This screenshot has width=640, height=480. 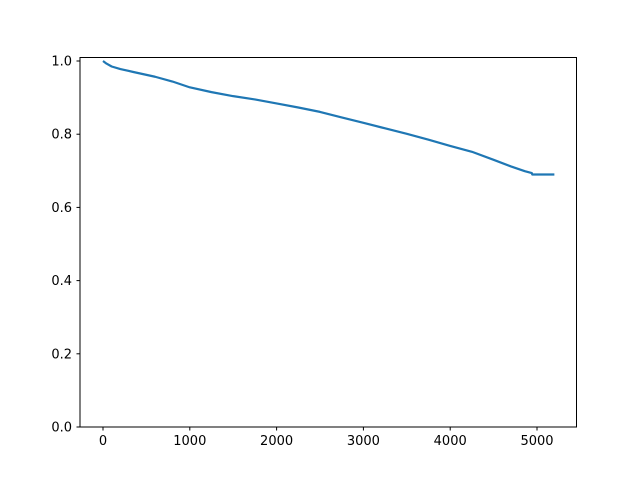 What do you see at coordinates (363, 441) in the screenshot?
I see `x-tick-label: 3000` at bounding box center [363, 441].